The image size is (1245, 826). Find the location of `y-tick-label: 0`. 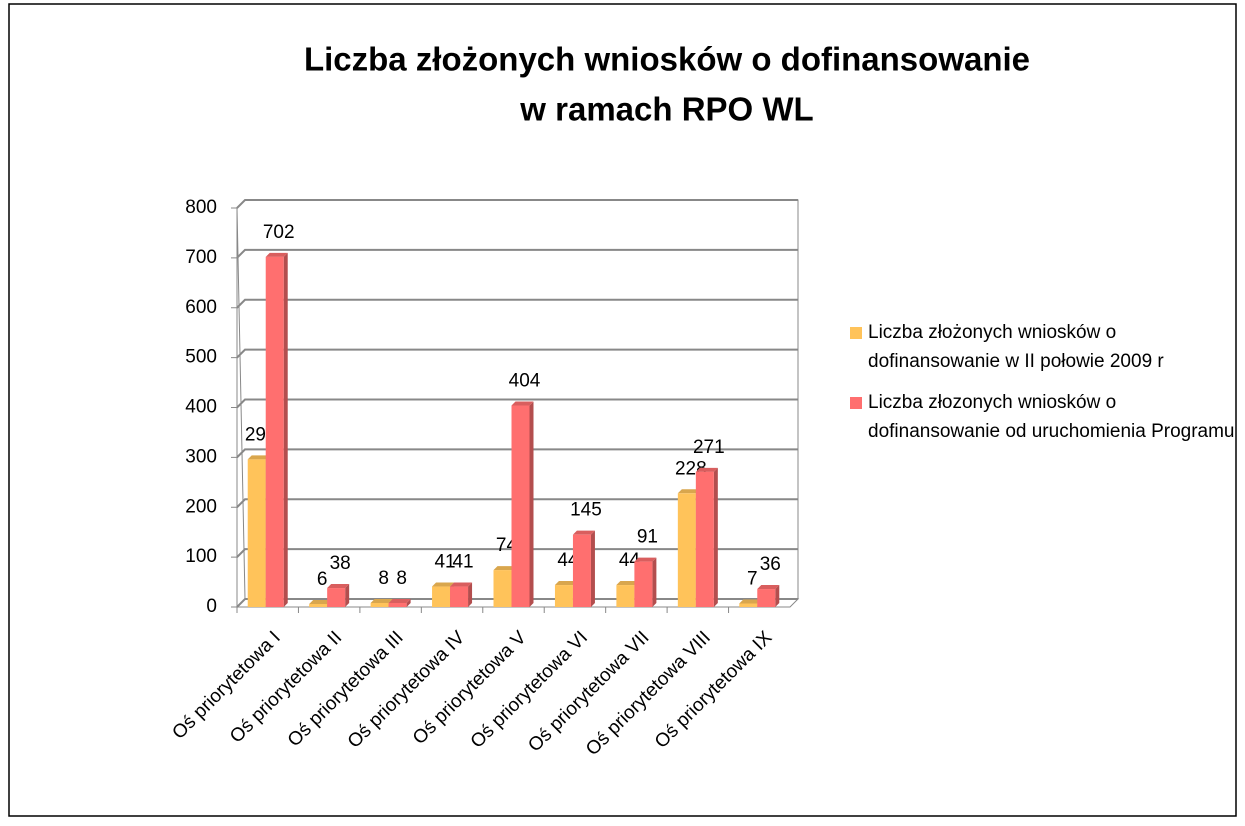

y-tick-label: 0 is located at coordinates (211, 606).